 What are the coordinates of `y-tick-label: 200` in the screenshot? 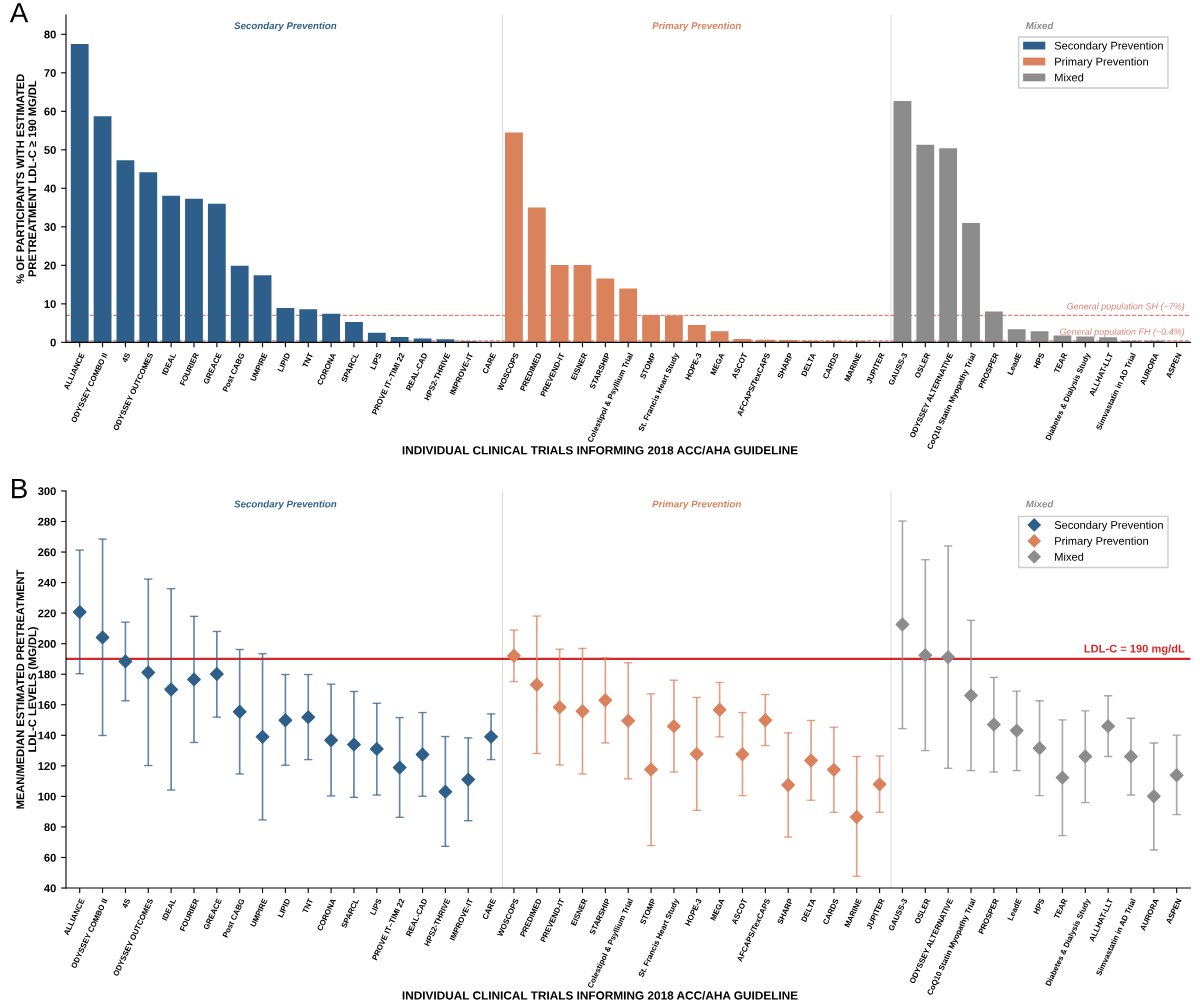 It's located at (47, 643).